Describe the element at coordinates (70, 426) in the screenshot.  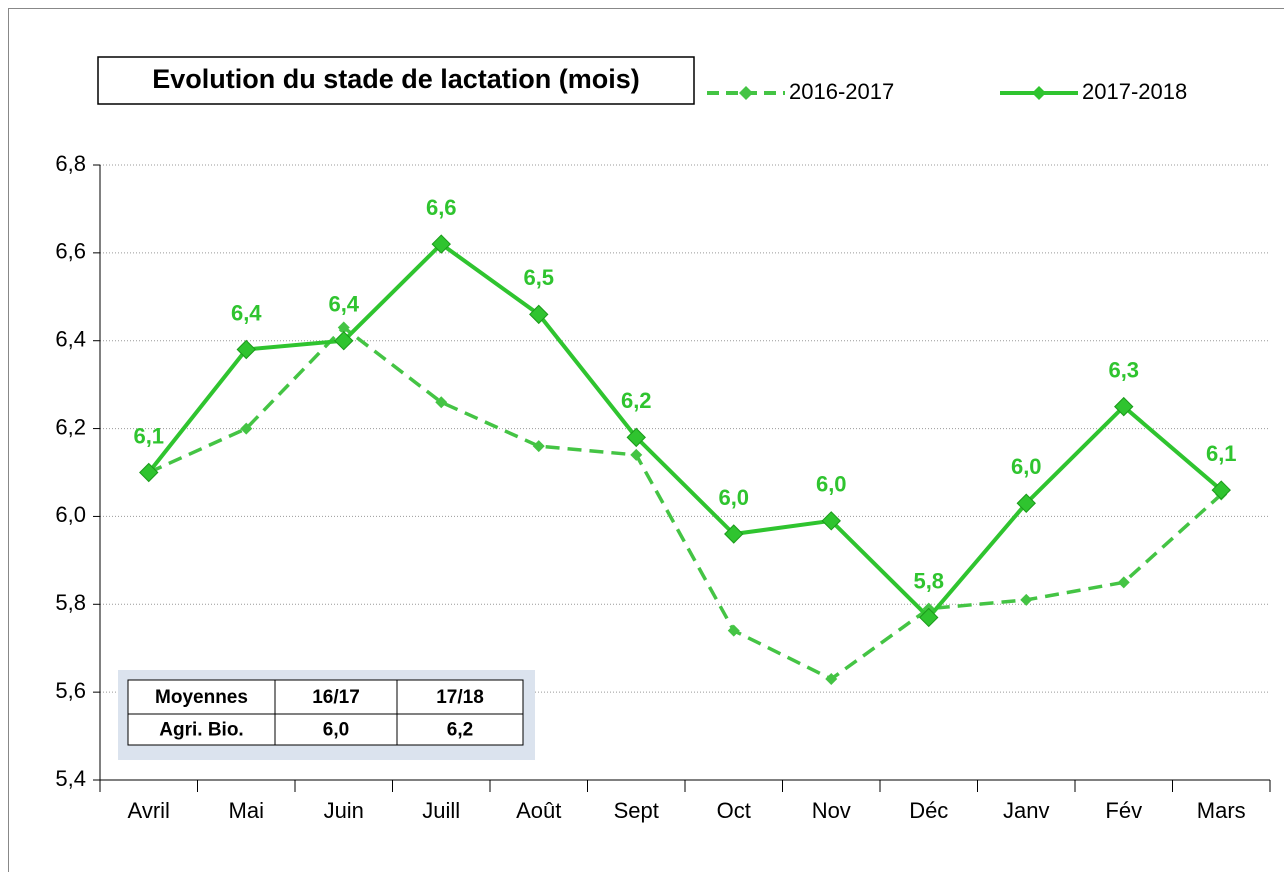
I see `y-tick-label: 6,2` at that location.